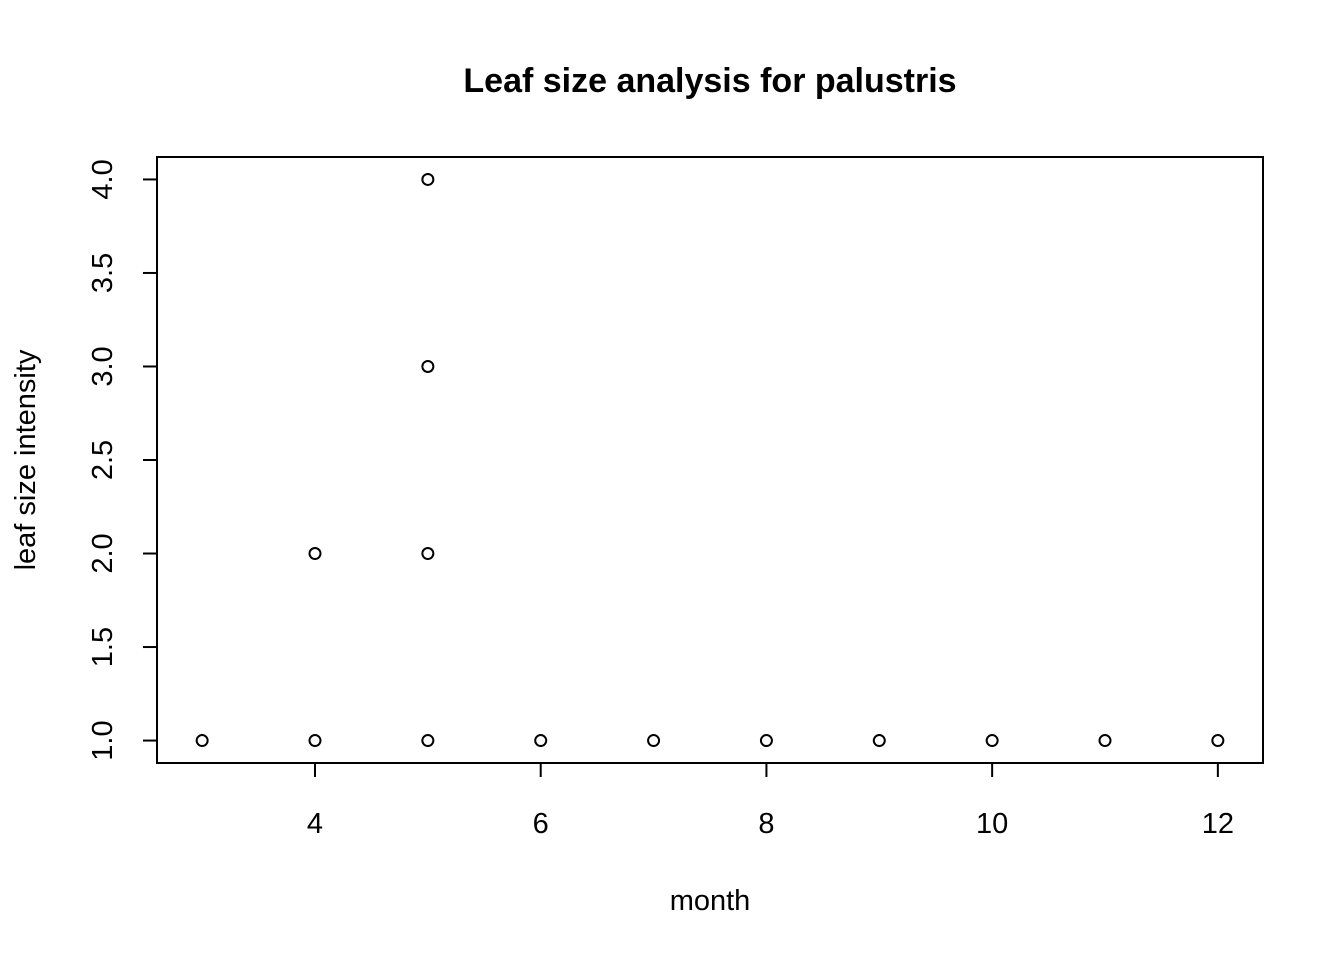 The height and width of the screenshot is (960, 1344). What do you see at coordinates (315, 824) in the screenshot?
I see `x-tick-label: 4` at bounding box center [315, 824].